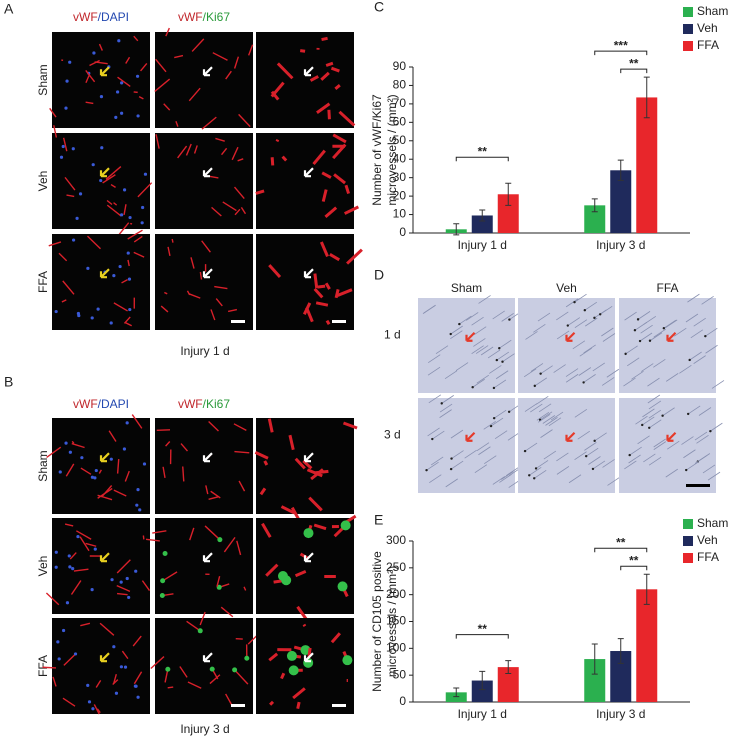  Describe the element at coordinates (392, 335) in the screenshot. I see `row-label: 1 d` at that location.